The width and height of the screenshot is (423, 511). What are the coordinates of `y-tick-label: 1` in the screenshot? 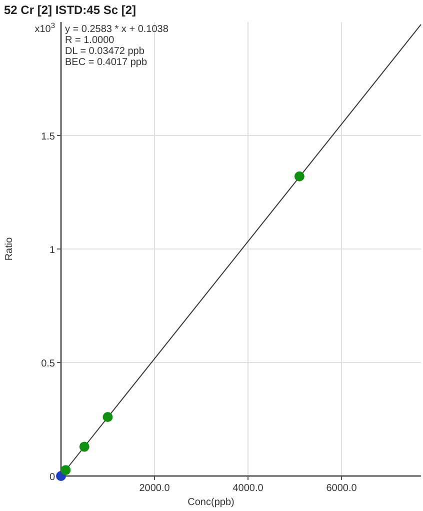 It's located at (52, 250).